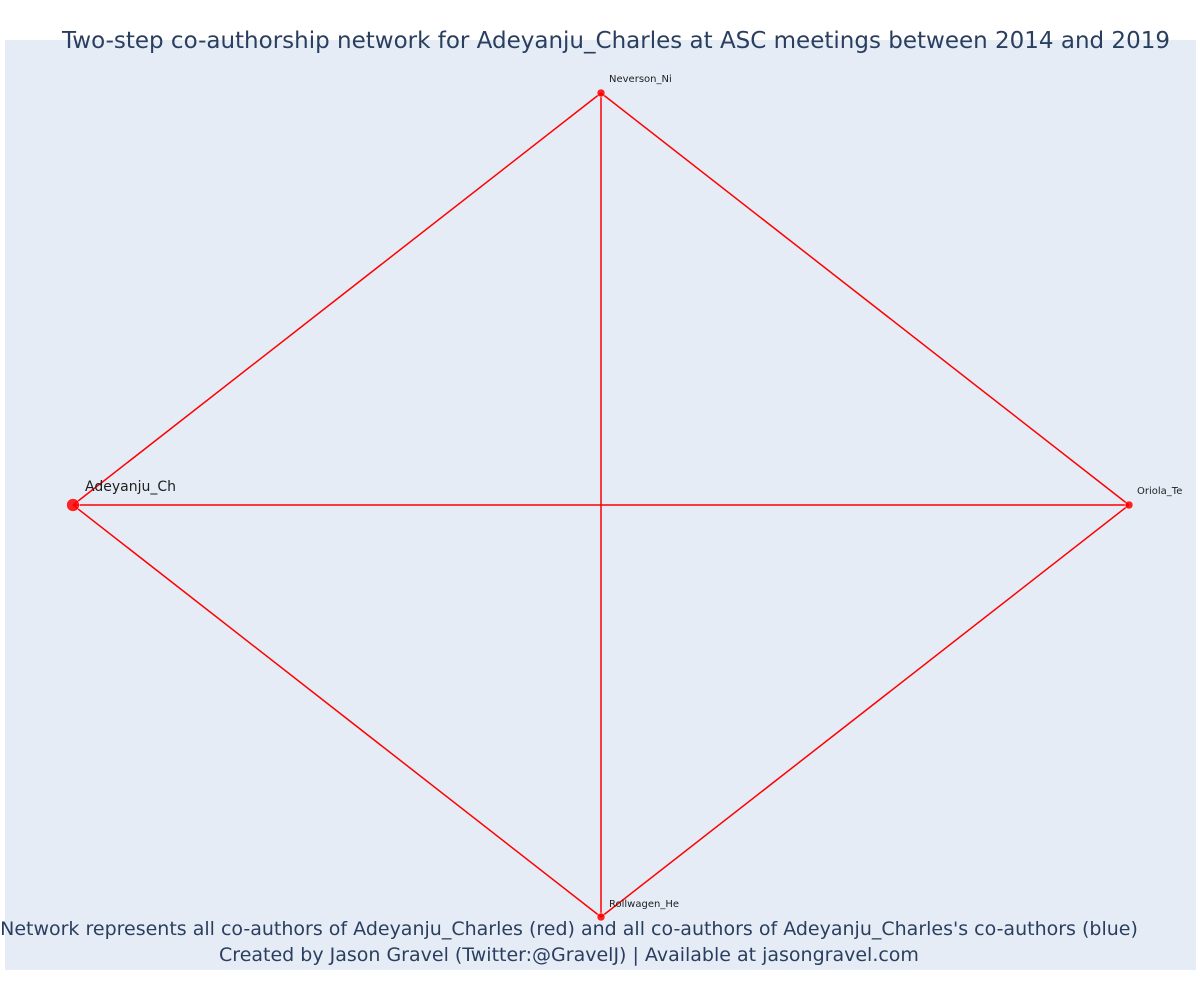  Describe the element at coordinates (73, 505) in the screenshot. I see `node-Adeyanju_Charles` at that location.